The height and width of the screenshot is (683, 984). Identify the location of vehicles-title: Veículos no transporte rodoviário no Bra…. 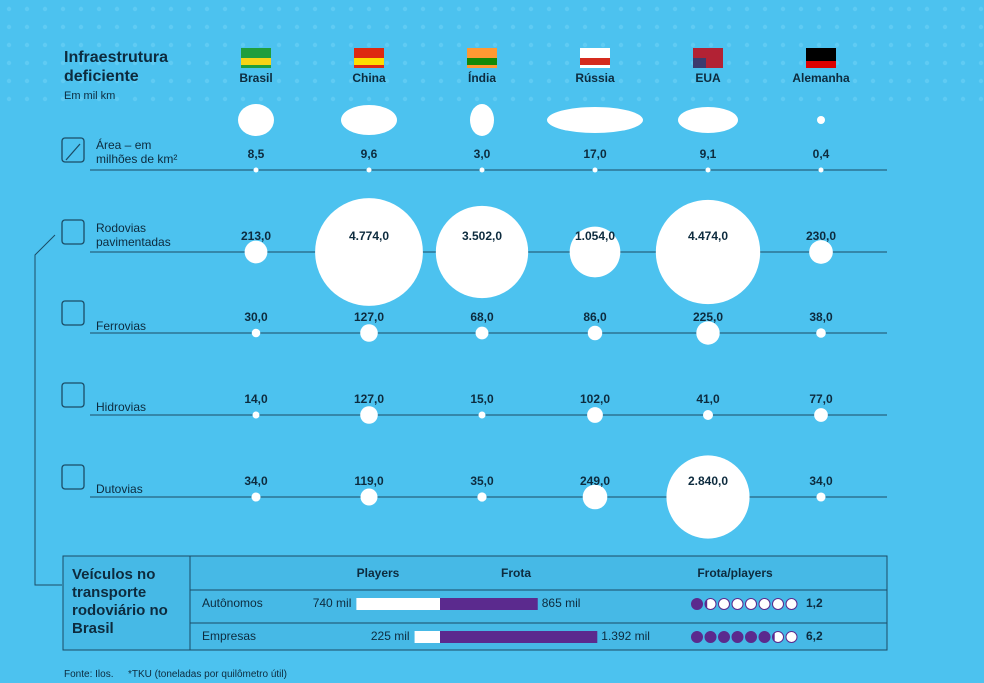
(120, 601).